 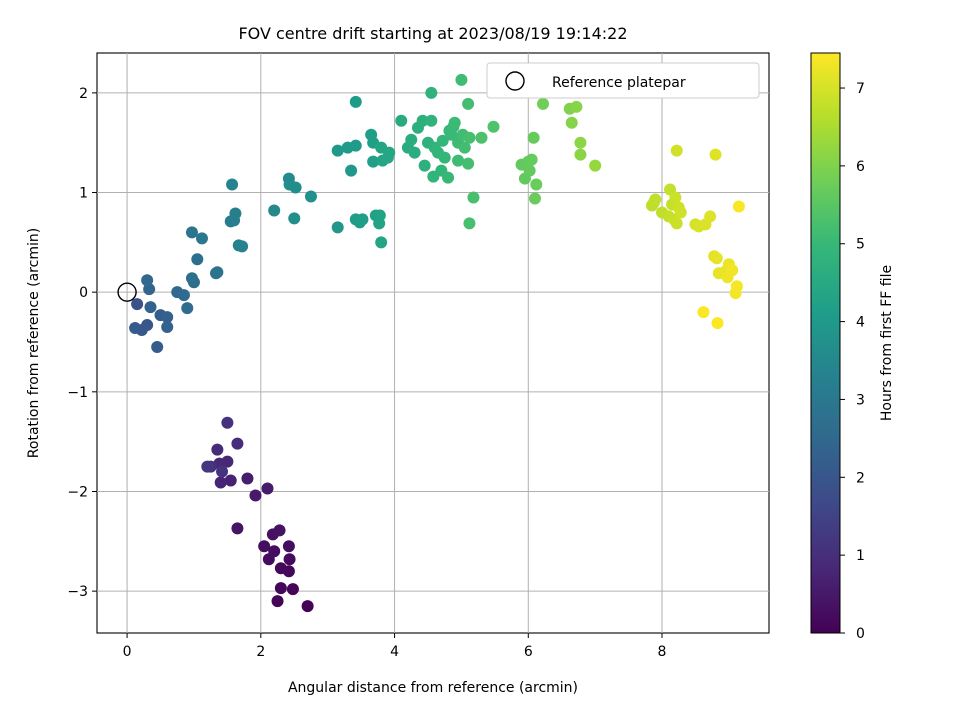 What do you see at coordinates (860, 167) in the screenshot?
I see `colorbar-tick-label: 6` at bounding box center [860, 167].